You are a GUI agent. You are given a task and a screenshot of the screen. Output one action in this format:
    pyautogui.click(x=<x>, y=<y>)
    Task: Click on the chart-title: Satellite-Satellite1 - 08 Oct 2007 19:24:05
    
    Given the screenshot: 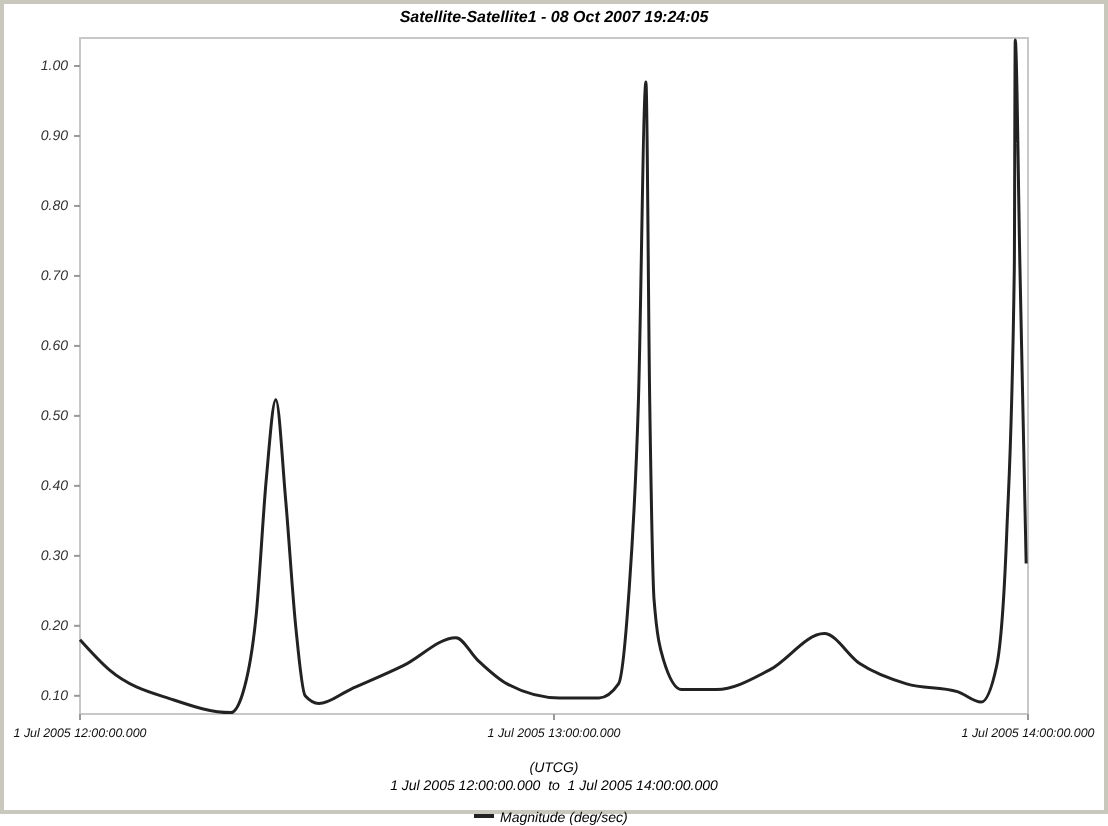 What is the action you would take?
    pyautogui.click(x=554, y=17)
    